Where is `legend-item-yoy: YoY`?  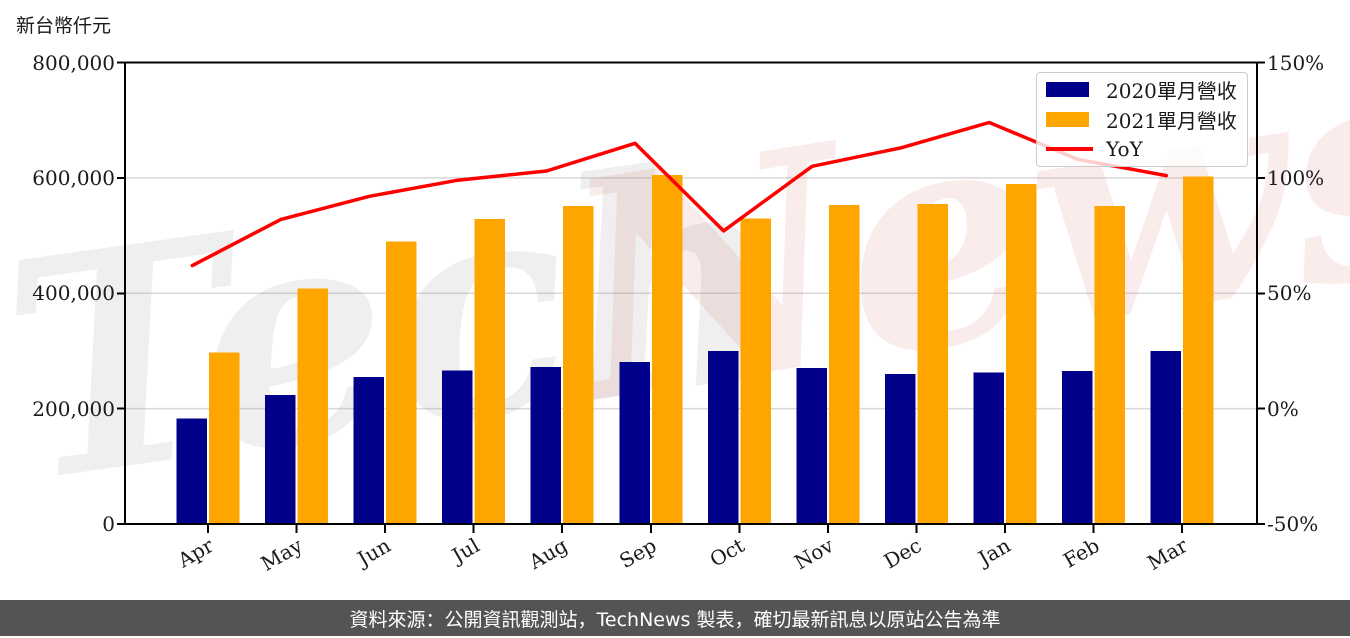
legend-item-yoy: YoY is located at coordinates (1142, 149).